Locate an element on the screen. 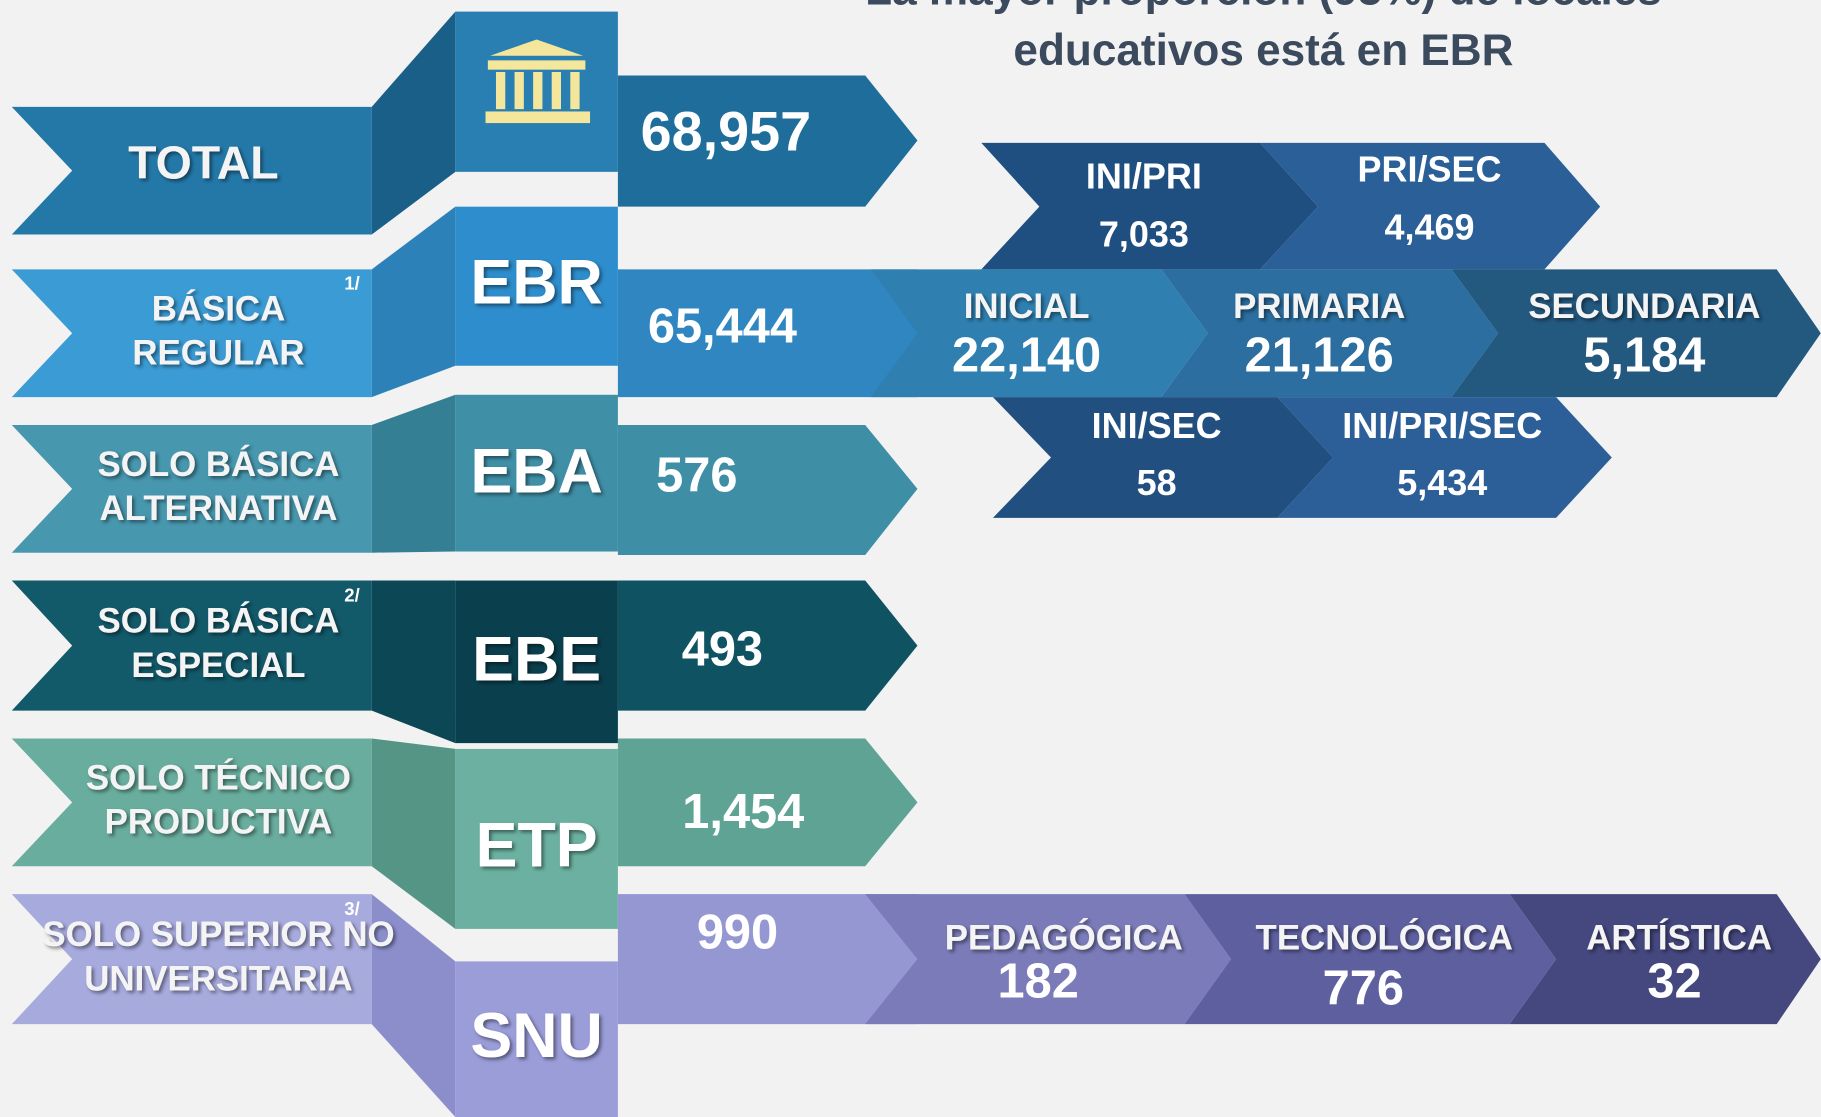 Image resolution: width=1821 pixels, height=1117 pixels. segment-value: 22,140 is located at coordinates (1026, 356).